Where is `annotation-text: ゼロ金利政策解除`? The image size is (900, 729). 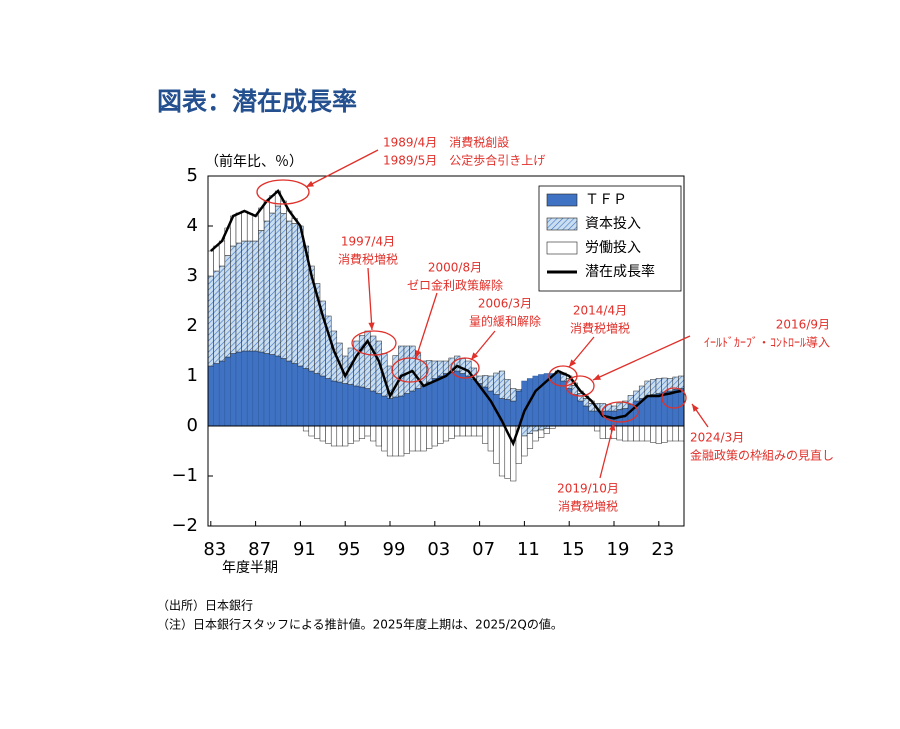 annotation-text: ゼロ金利政策解除 is located at coordinates (455, 285).